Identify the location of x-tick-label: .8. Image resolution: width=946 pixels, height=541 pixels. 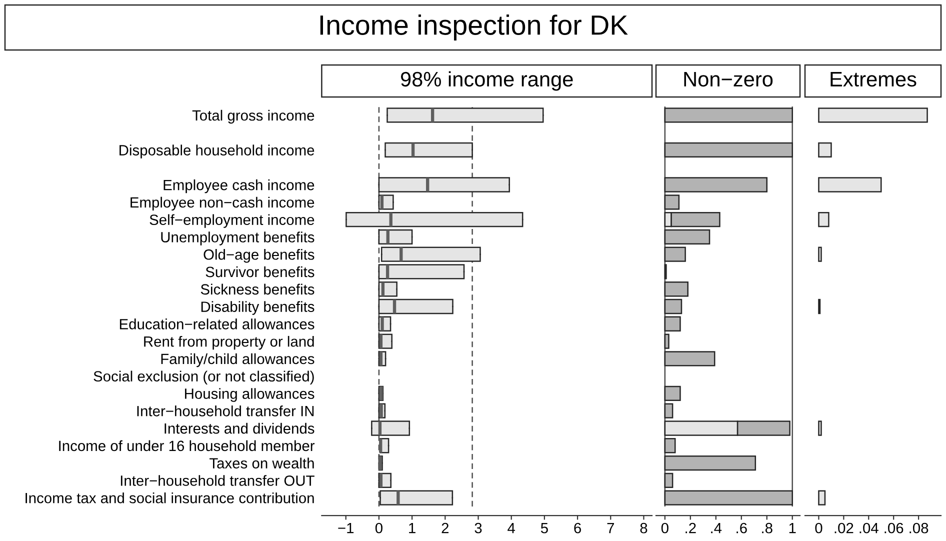
(767, 528).